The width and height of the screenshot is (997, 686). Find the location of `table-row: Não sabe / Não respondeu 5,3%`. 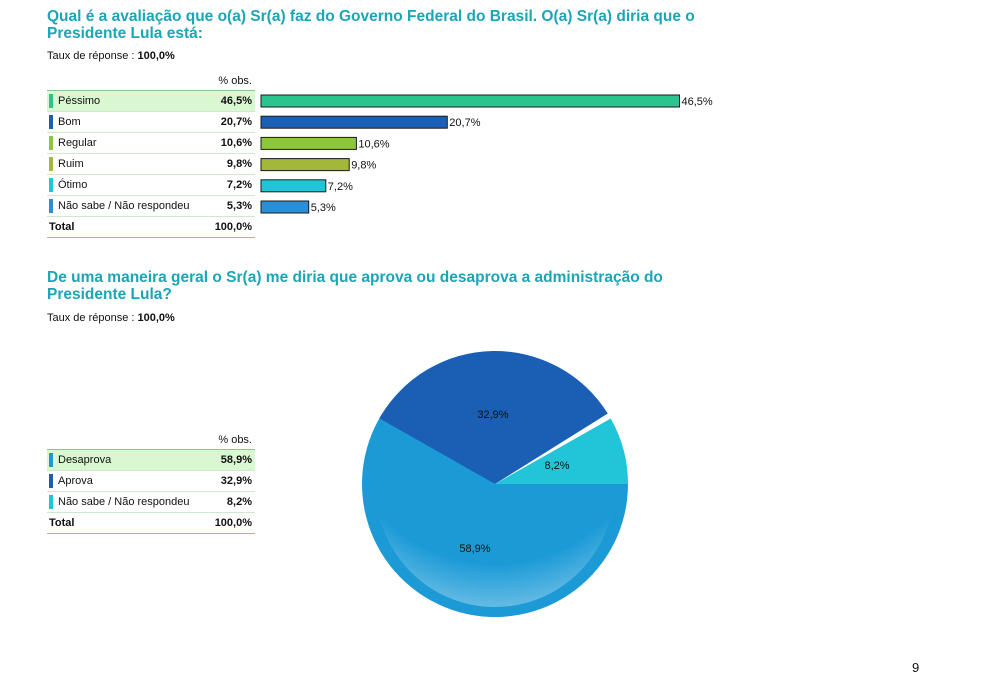

table-row: Não sabe / Não respondeu 5,3% is located at coordinates (151, 206).